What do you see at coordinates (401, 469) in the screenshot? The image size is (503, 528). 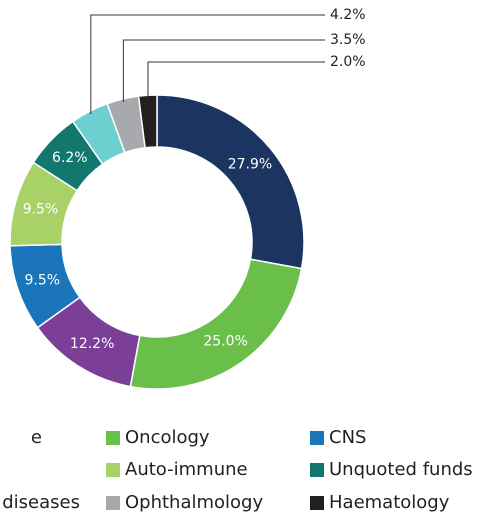 I see `legend-label: Unquoted funds` at bounding box center [401, 469].